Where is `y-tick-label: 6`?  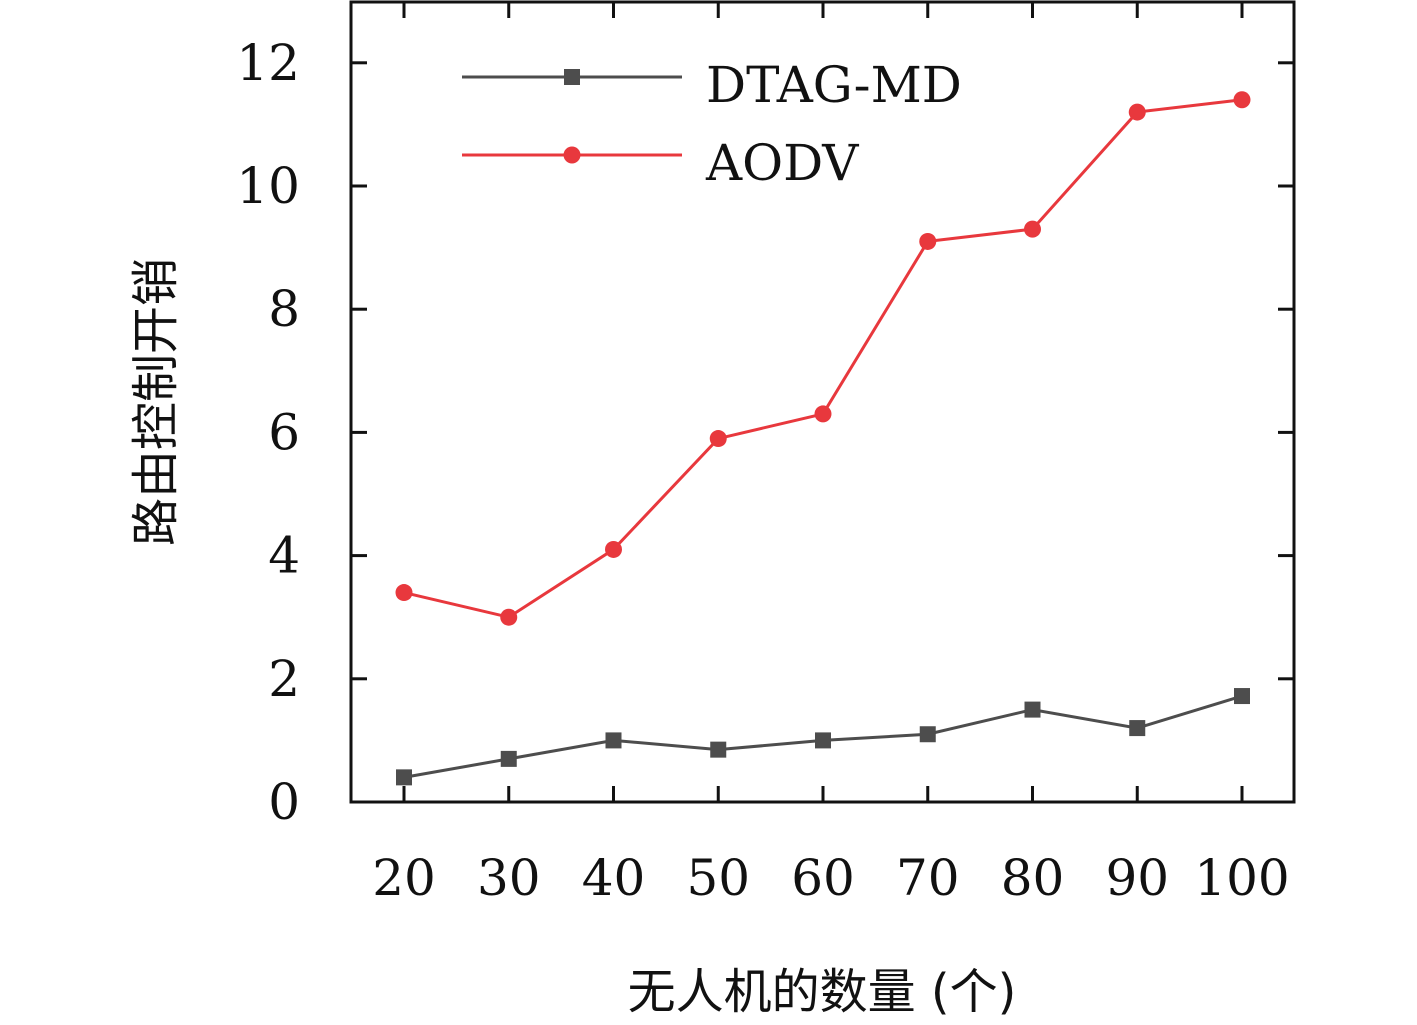 y-tick-label: 6 is located at coordinates (284, 432).